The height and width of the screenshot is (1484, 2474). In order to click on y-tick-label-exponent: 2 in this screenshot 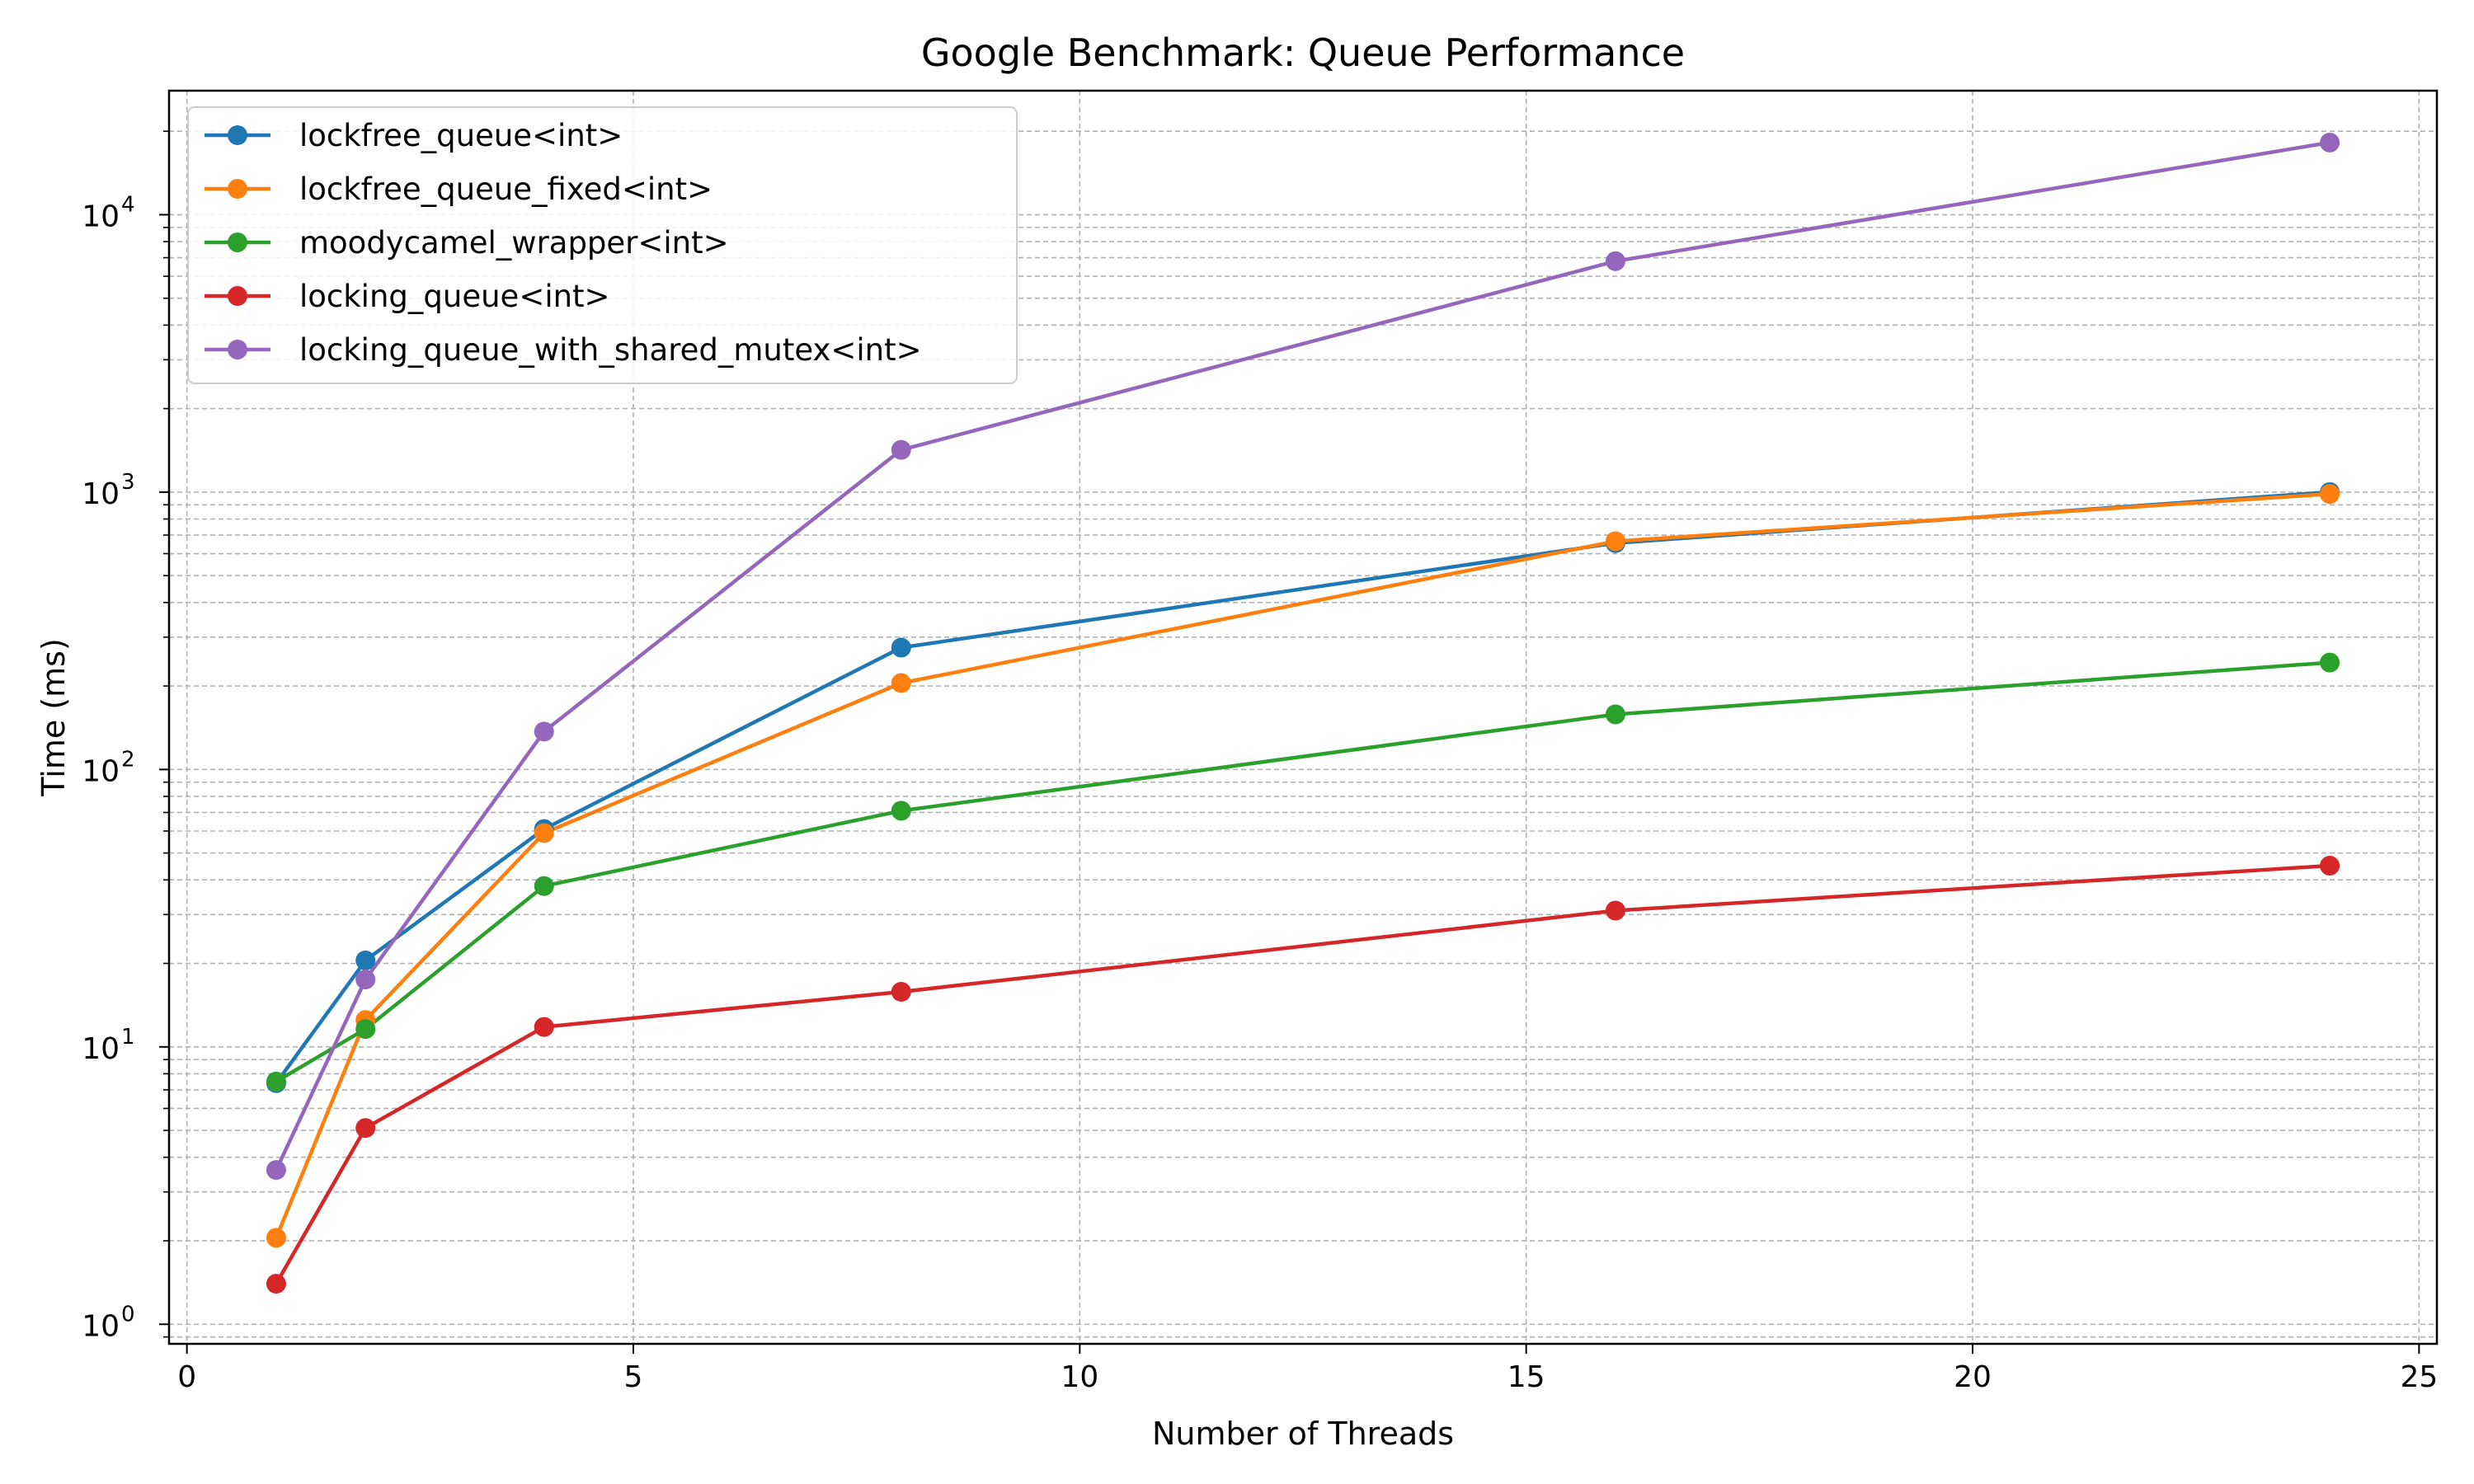, I will do `click(128, 759)`.